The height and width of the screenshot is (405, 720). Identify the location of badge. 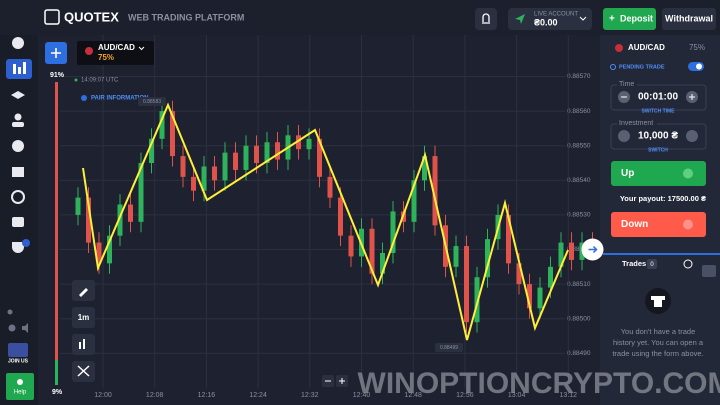
(26, 243).